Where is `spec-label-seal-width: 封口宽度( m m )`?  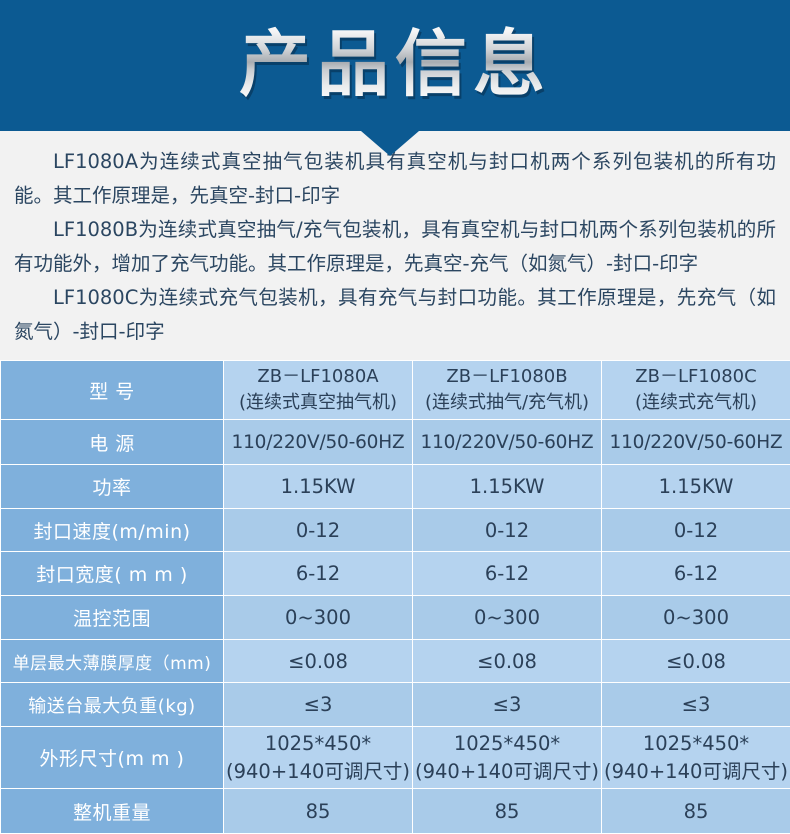 spec-label-seal-width: 封口宽度( m m ) is located at coordinates (112, 574).